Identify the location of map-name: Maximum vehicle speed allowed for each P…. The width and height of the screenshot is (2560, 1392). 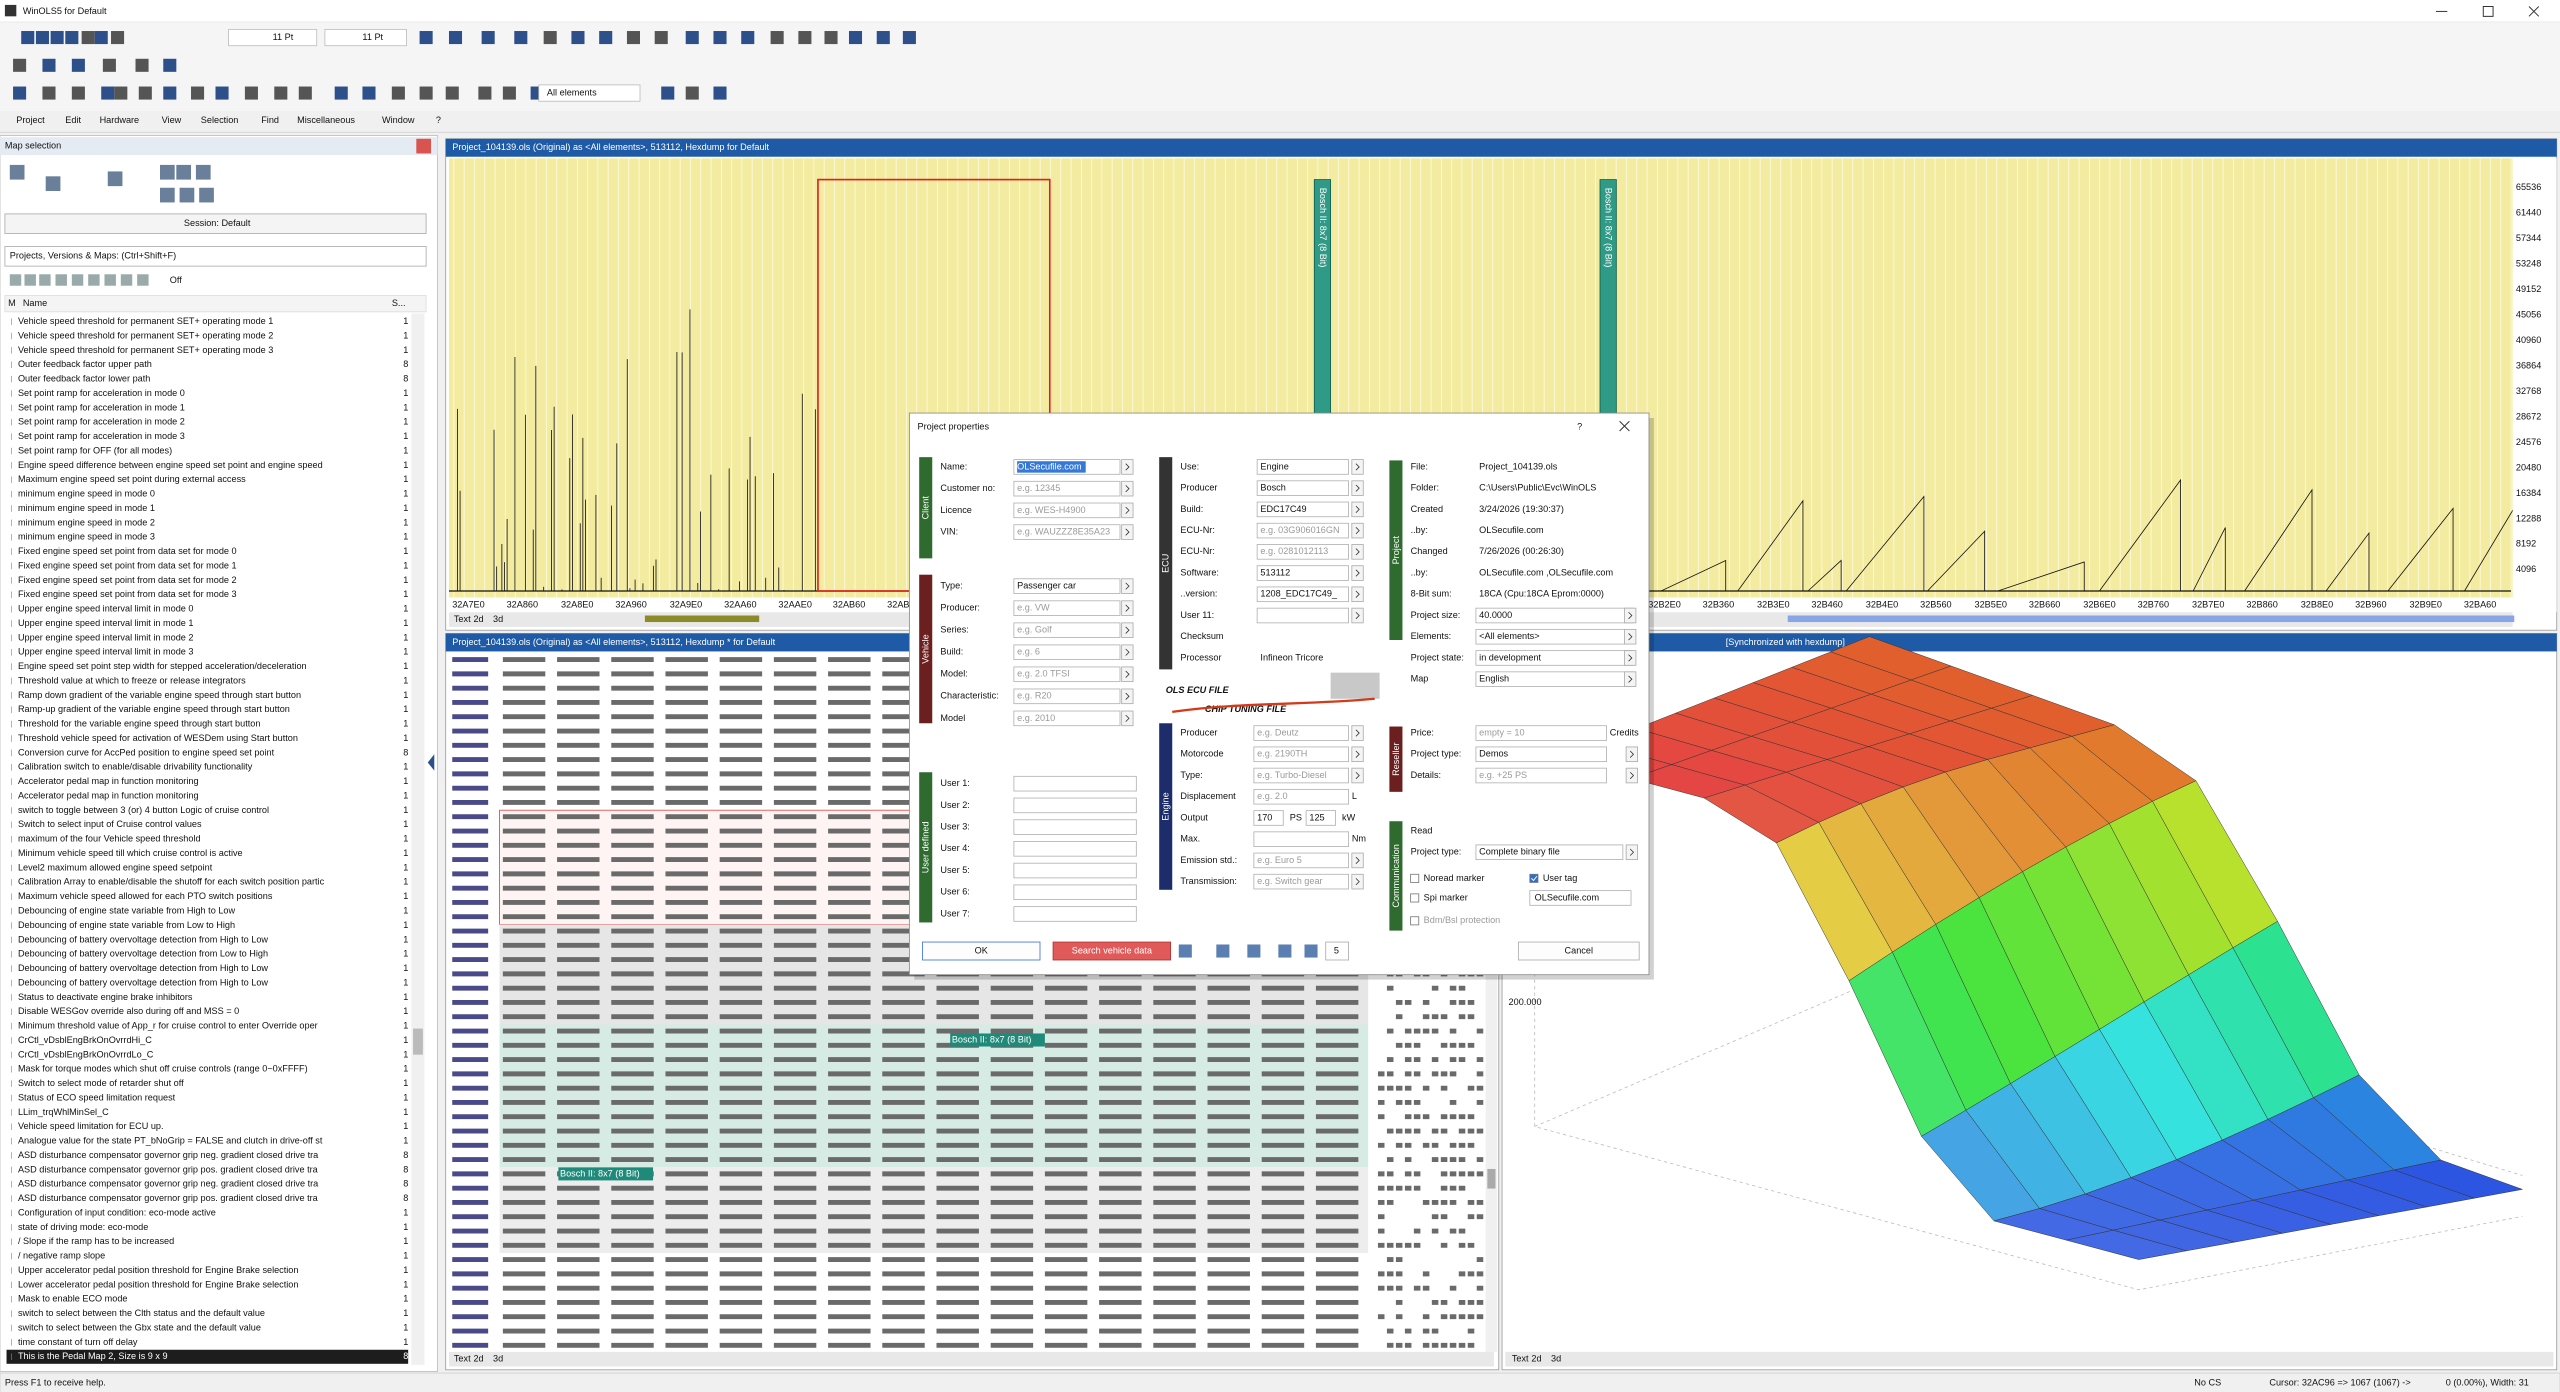
(145, 896).